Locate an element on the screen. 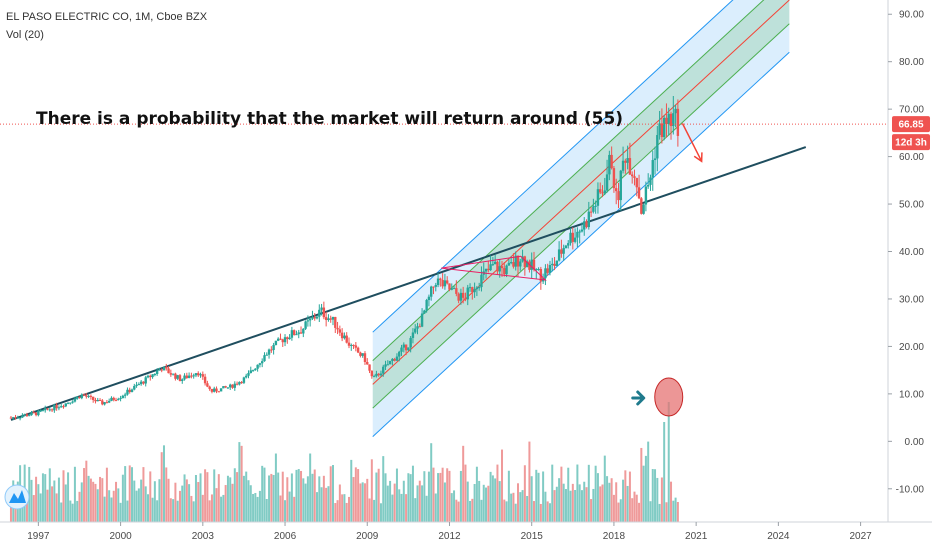  volume-indicator-title: Vol (20) is located at coordinates (25, 35).